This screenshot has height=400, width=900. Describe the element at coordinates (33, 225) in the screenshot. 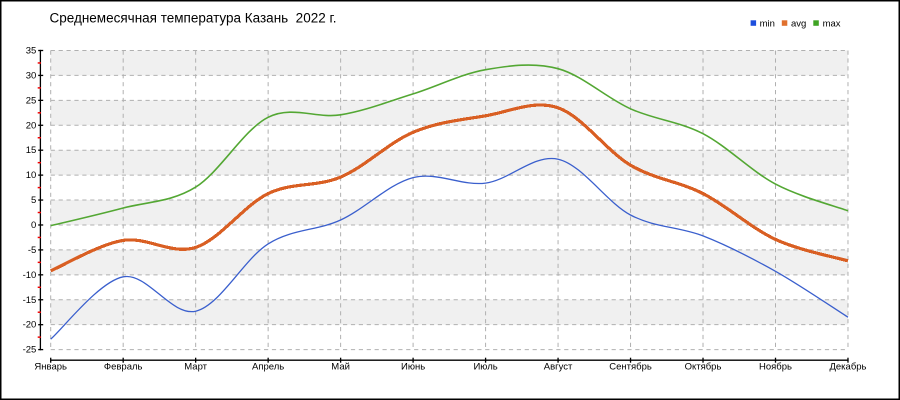

I see `svg-text: 0` at that location.